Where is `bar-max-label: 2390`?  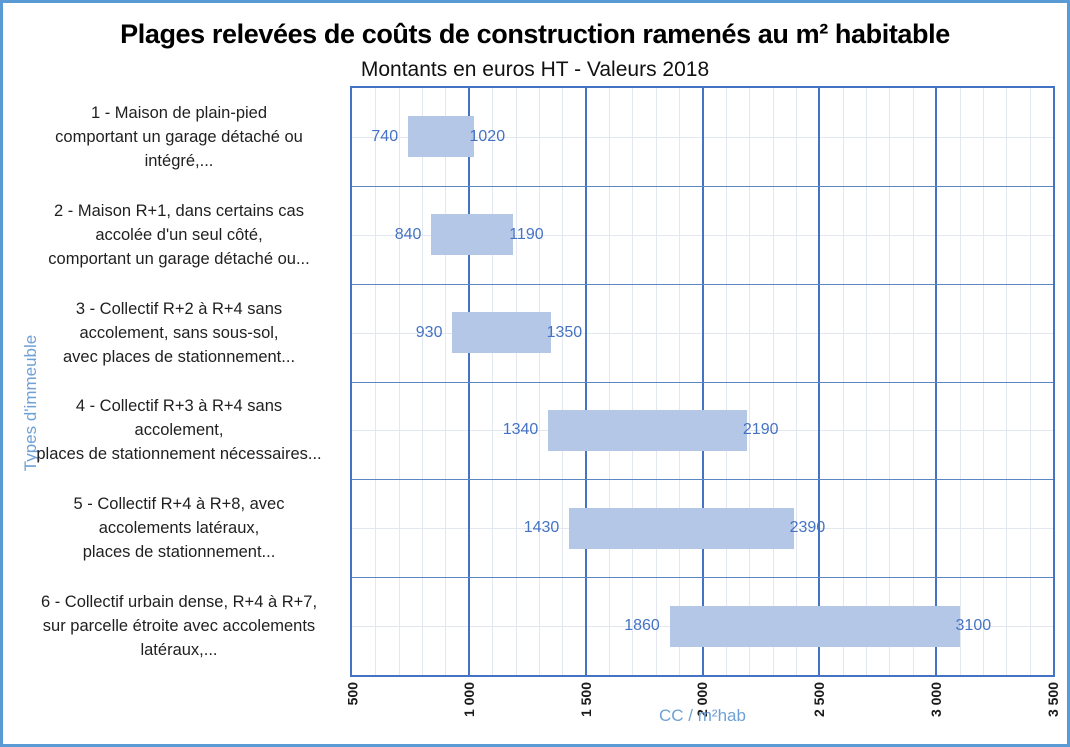 bar-max-label: 2390 is located at coordinates (807, 528).